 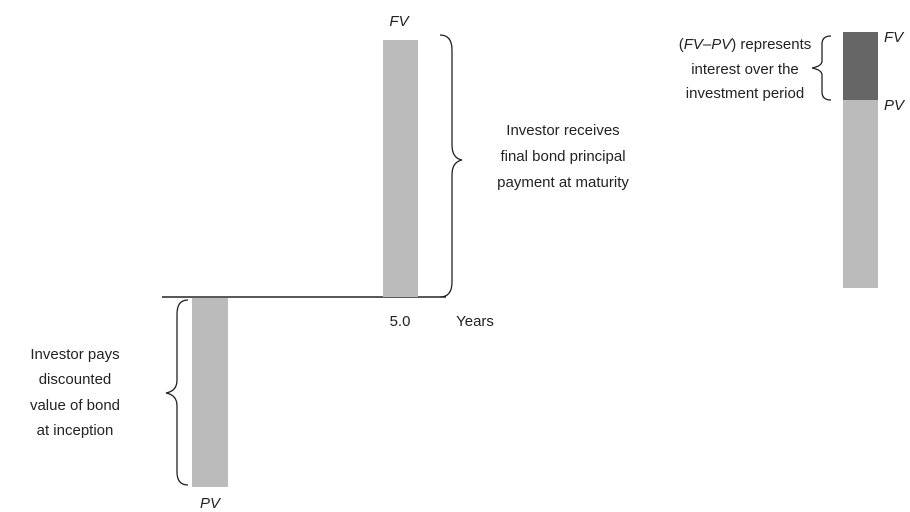 I want to click on note-line: discounted, so click(x=75, y=379).